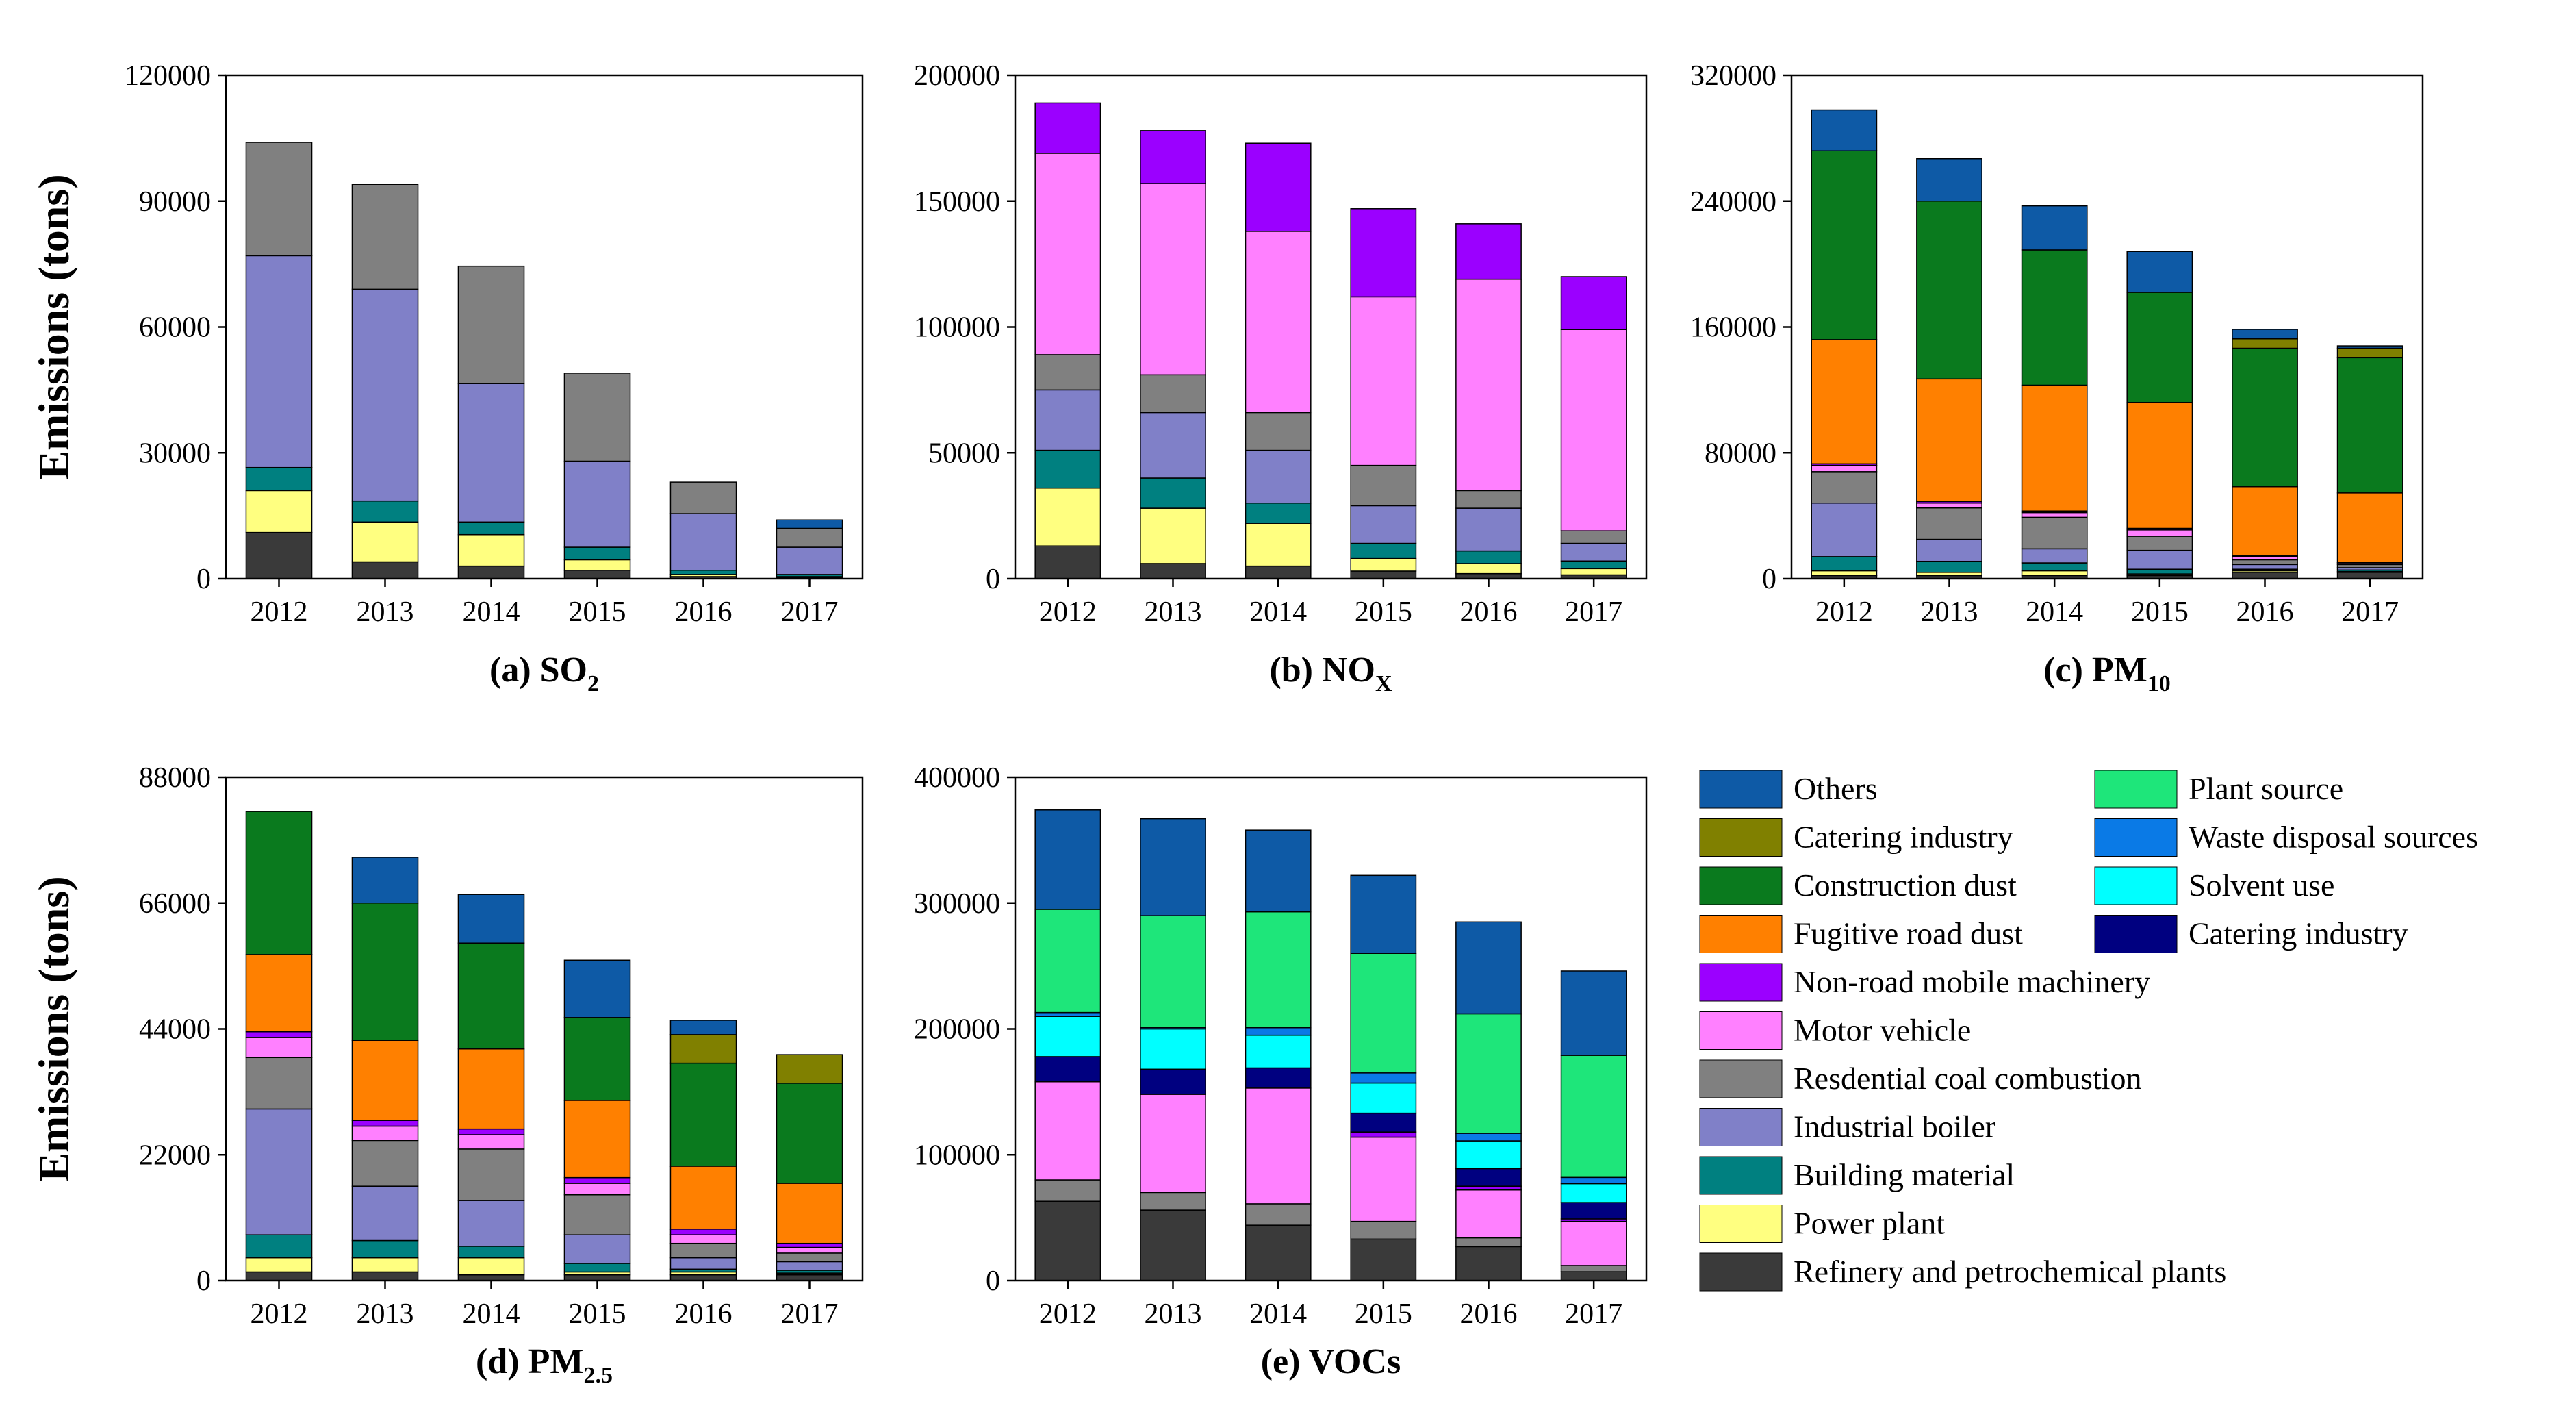  What do you see at coordinates (1593, 1243) in the screenshot?
I see `bar-segment-motor-vehicle-2017` at bounding box center [1593, 1243].